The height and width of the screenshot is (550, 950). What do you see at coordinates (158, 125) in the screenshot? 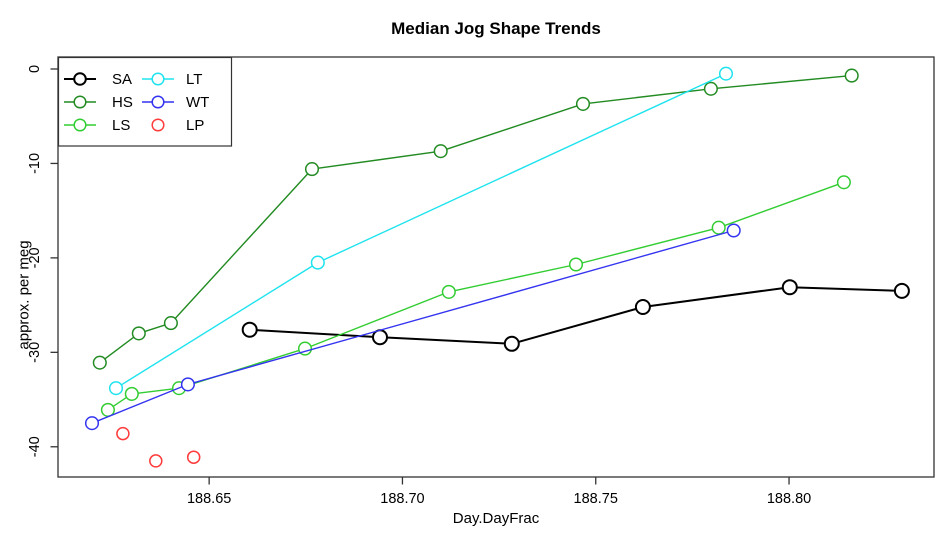
I see `legend-marker-LP` at bounding box center [158, 125].